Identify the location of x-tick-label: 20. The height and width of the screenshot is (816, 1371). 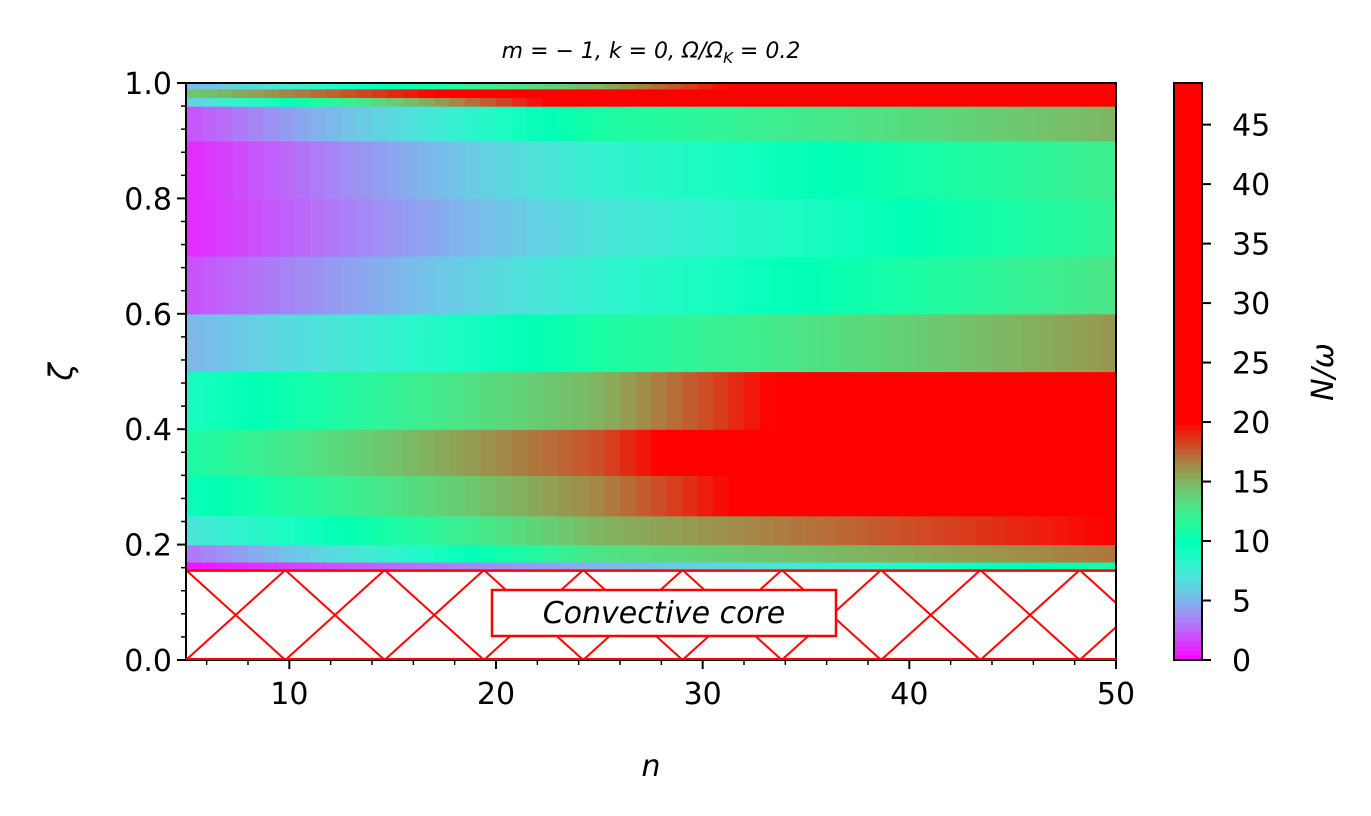
(496, 694).